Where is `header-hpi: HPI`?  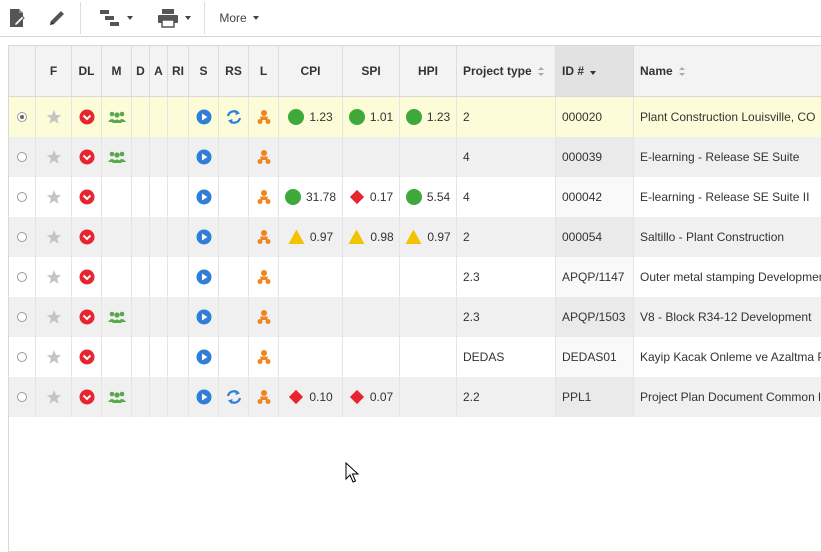 header-hpi: HPI is located at coordinates (428, 71).